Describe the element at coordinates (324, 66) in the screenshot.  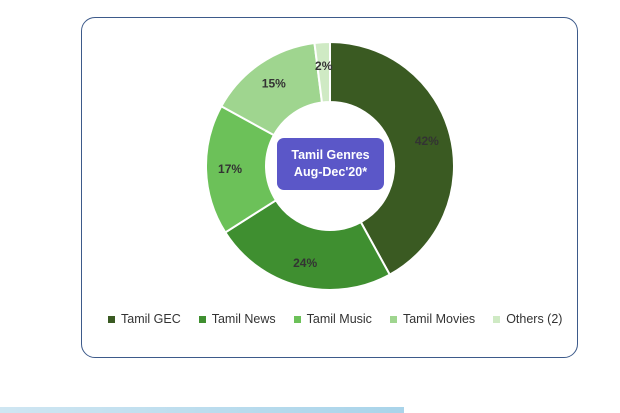
I see `slice-data-label: 2%` at that location.